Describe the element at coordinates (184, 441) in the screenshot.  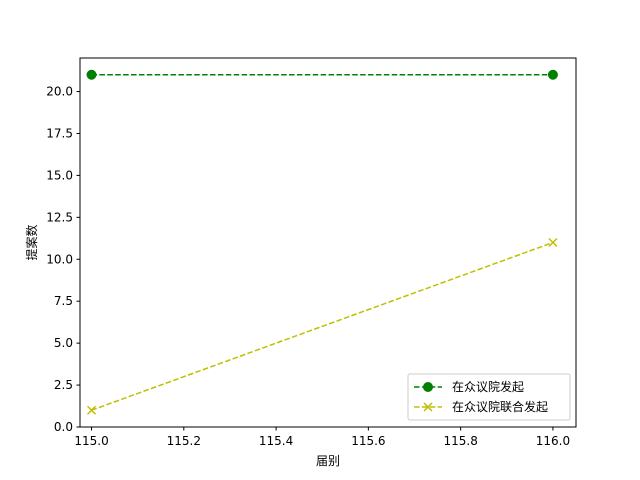
I see `x-tick-label: 115.2` at that location.